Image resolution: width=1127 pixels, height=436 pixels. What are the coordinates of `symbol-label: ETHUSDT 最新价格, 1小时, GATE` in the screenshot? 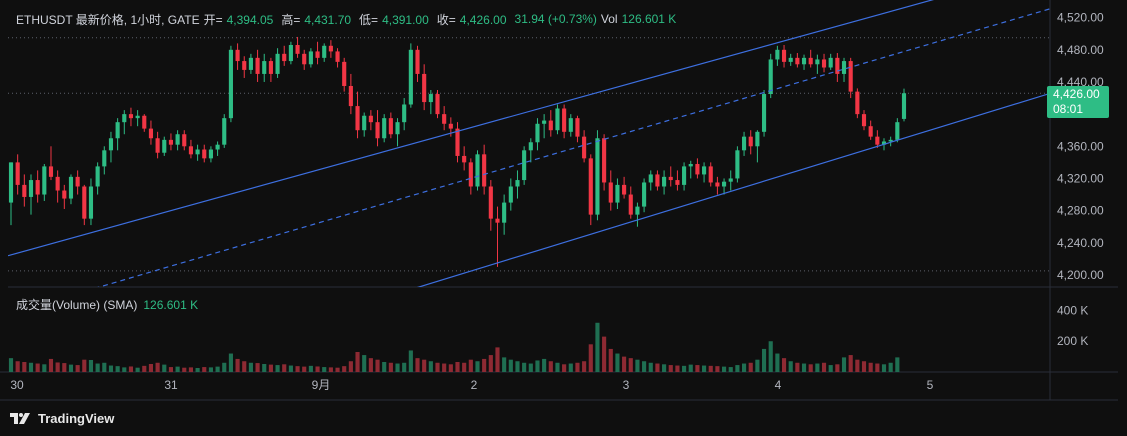 It's located at (108, 19).